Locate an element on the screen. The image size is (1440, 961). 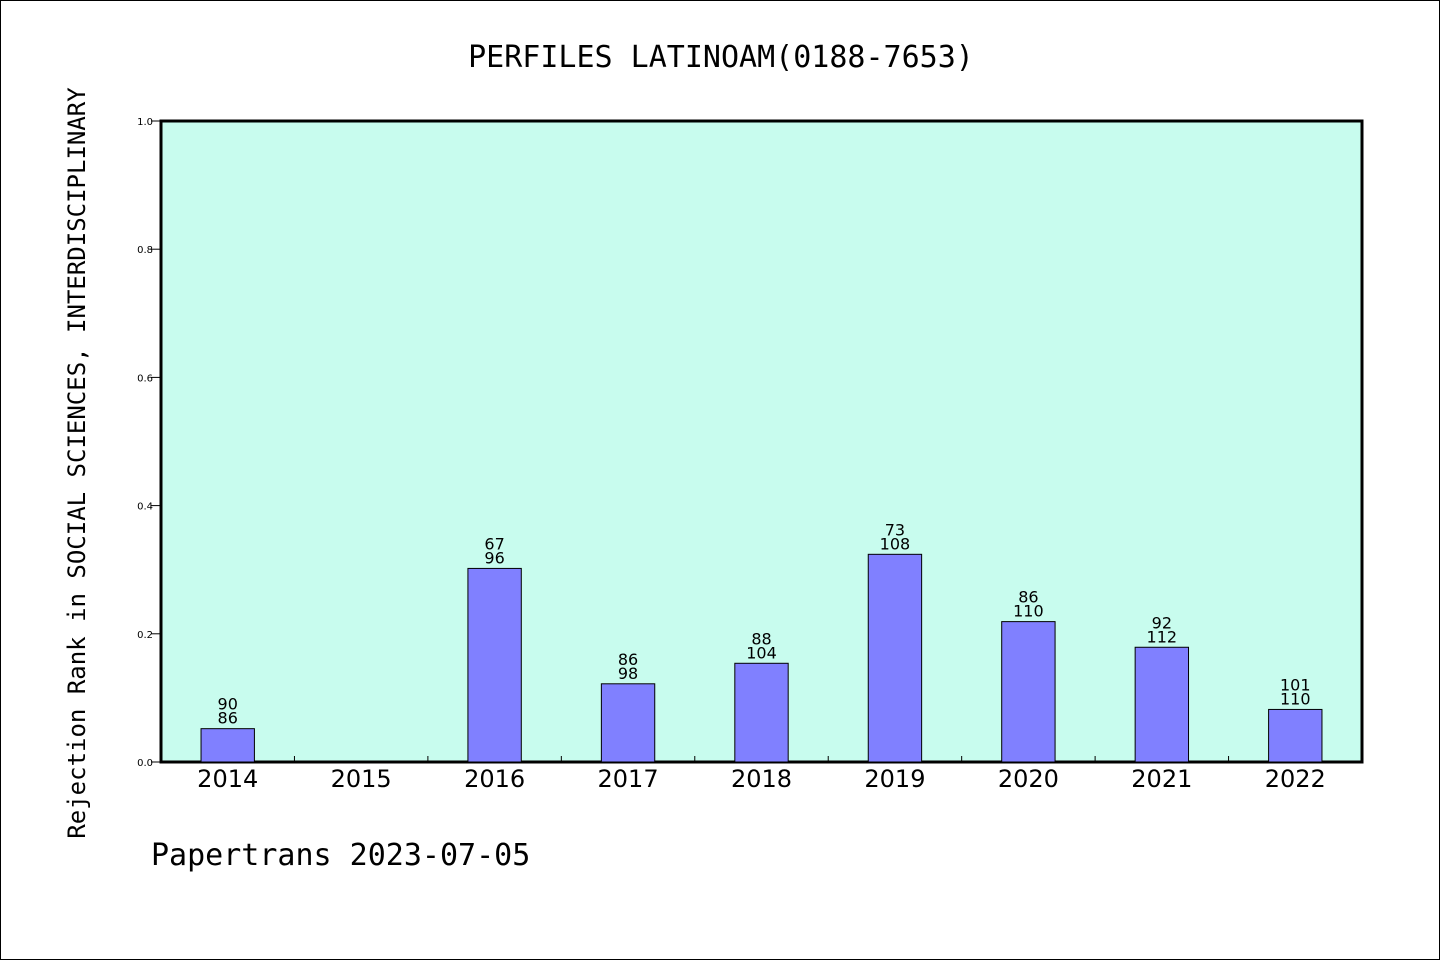
x-axis-ticks: 2014 2015 2016 2017 2018 2019 2020 2021 2022 is located at coordinates (761, 774).